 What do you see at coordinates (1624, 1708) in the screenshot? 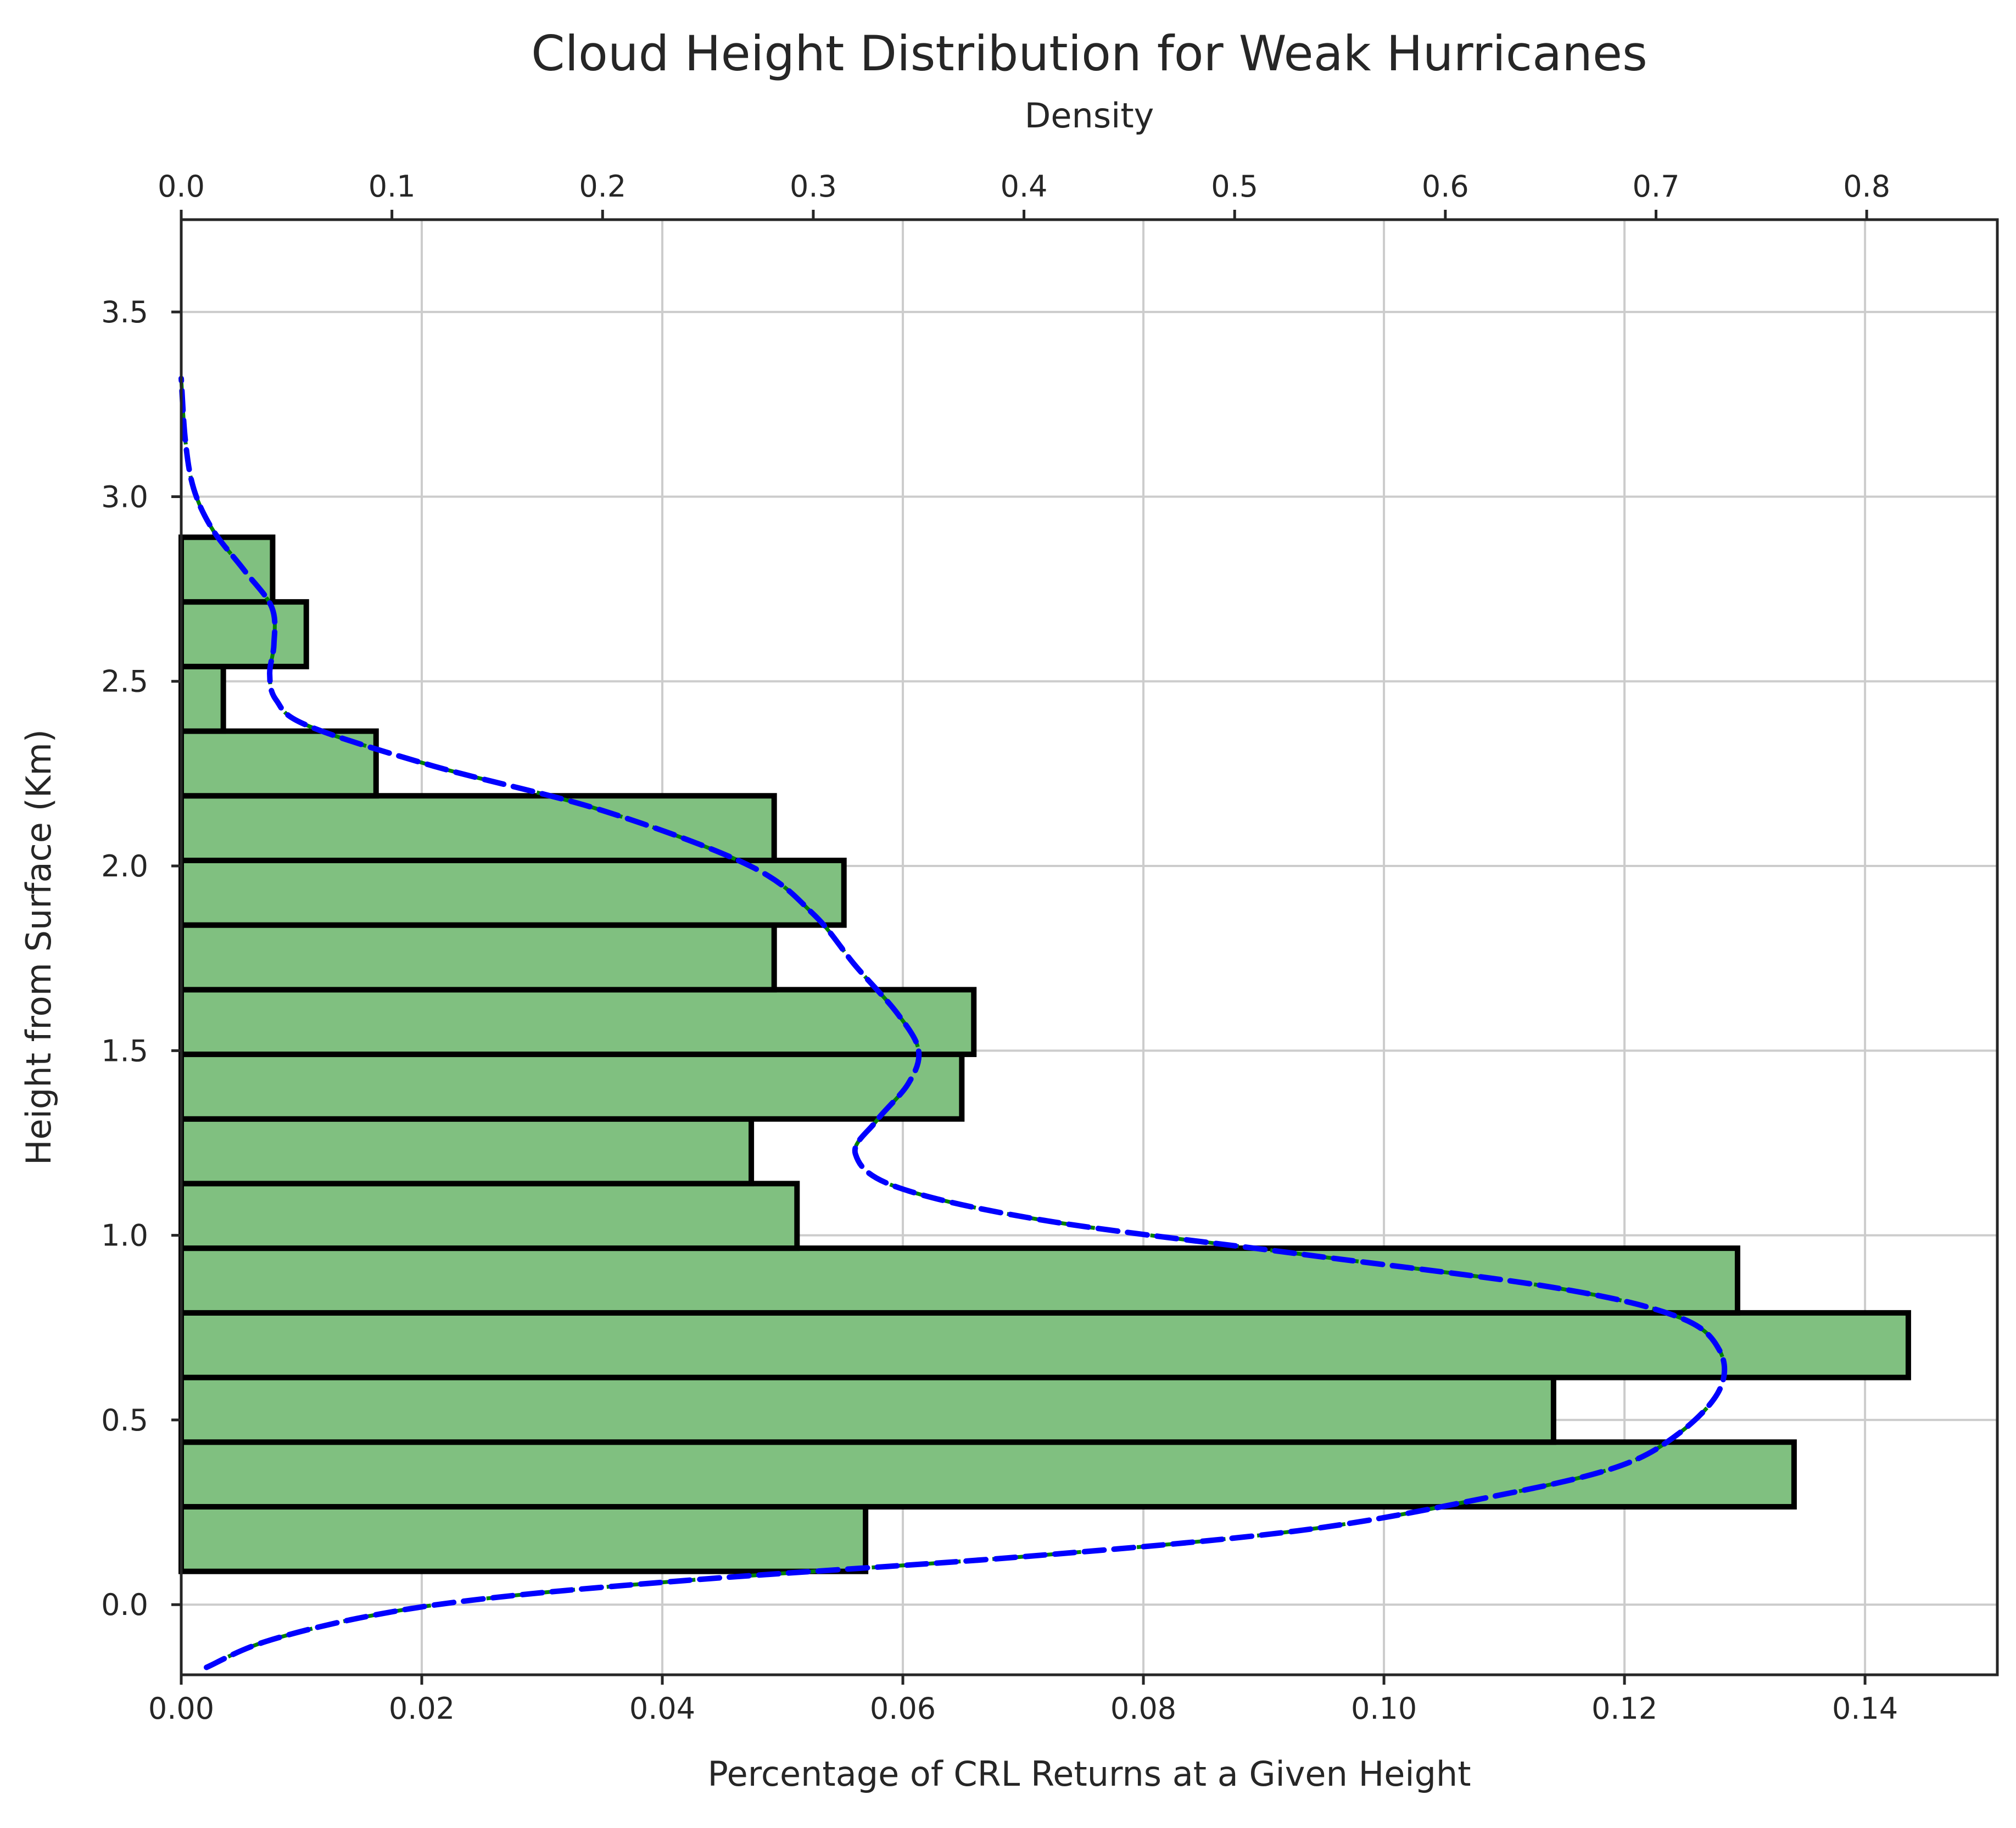
I see `x-tick-label: 0.12` at bounding box center [1624, 1708].